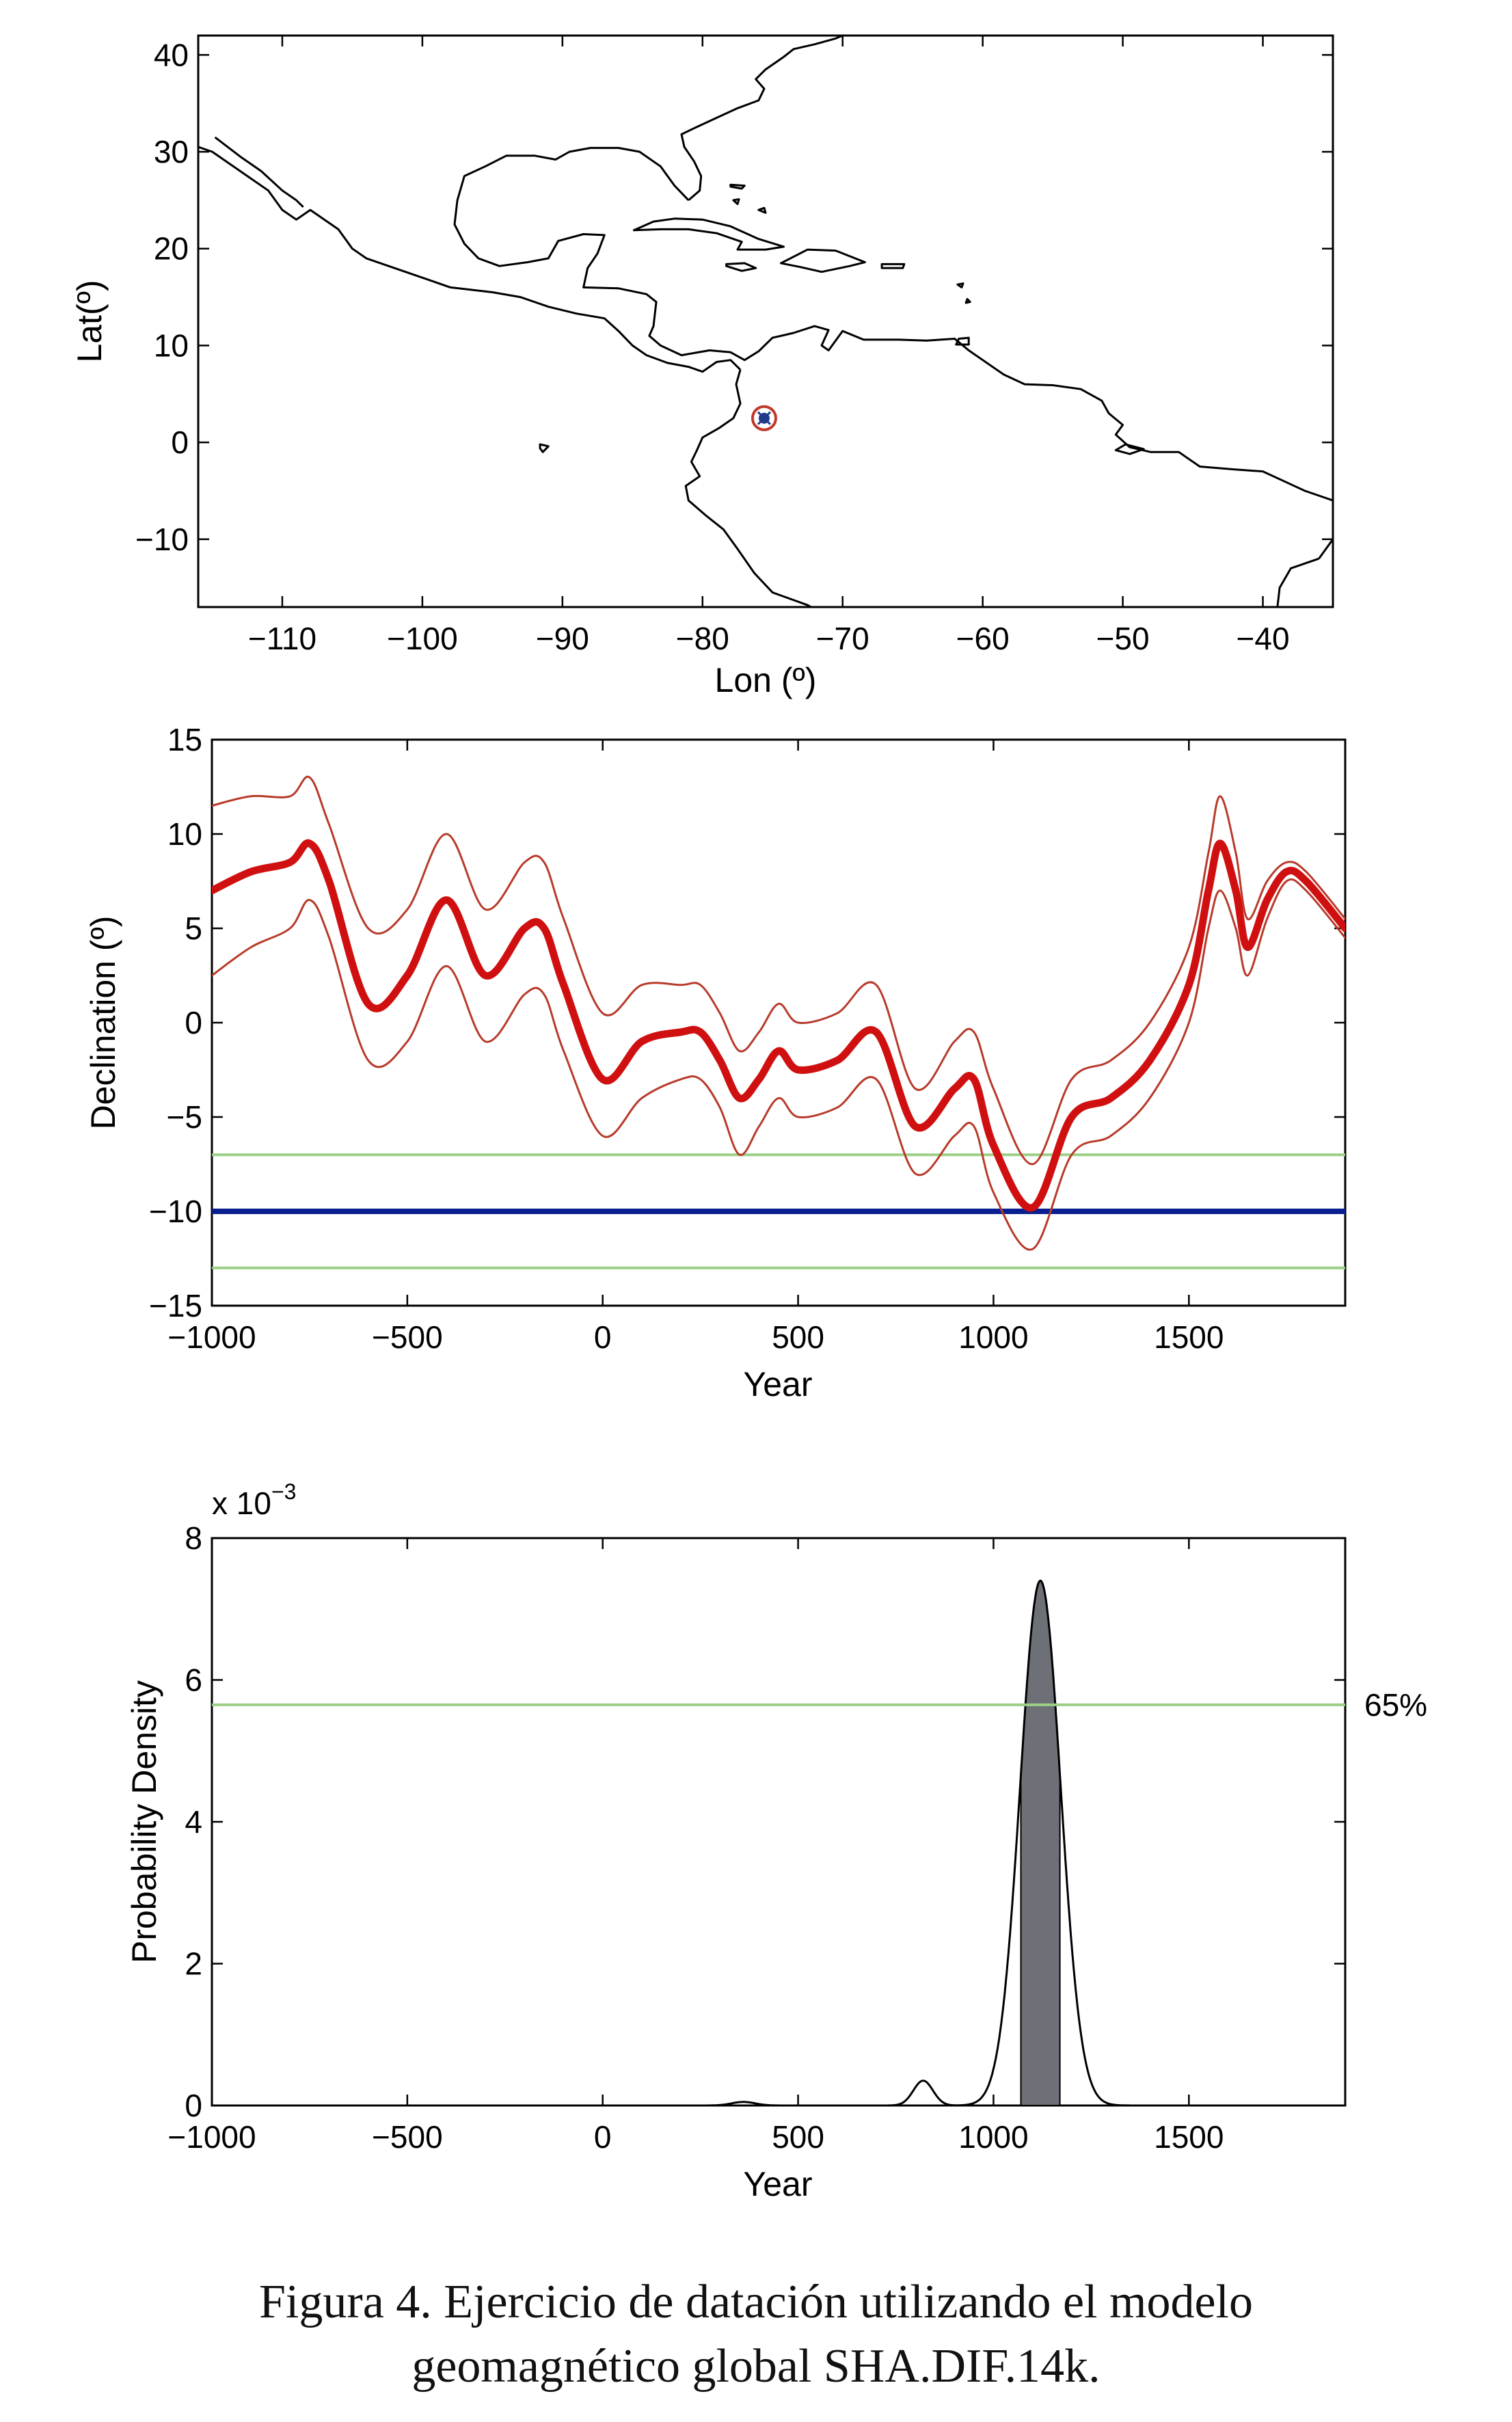 The image size is (1512, 2422). What do you see at coordinates (1263, 638) in the screenshot?
I see `map-xtick-label: −40` at bounding box center [1263, 638].